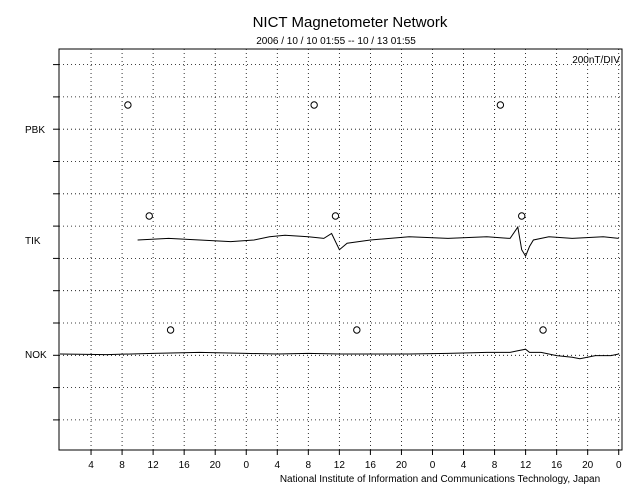 This screenshot has width=640, height=500. I want to click on chart-subtitle: 2006 / 10 / 10 01:55 -- 10 / 13 01:55, so click(336, 41).